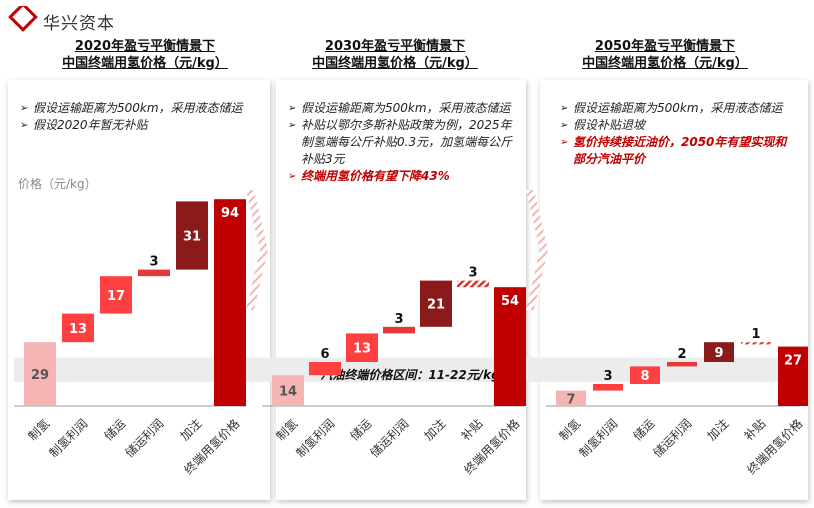 The image size is (814, 508). What do you see at coordinates (398, 319) in the screenshot?
I see `data-label-1-3: 3` at bounding box center [398, 319].